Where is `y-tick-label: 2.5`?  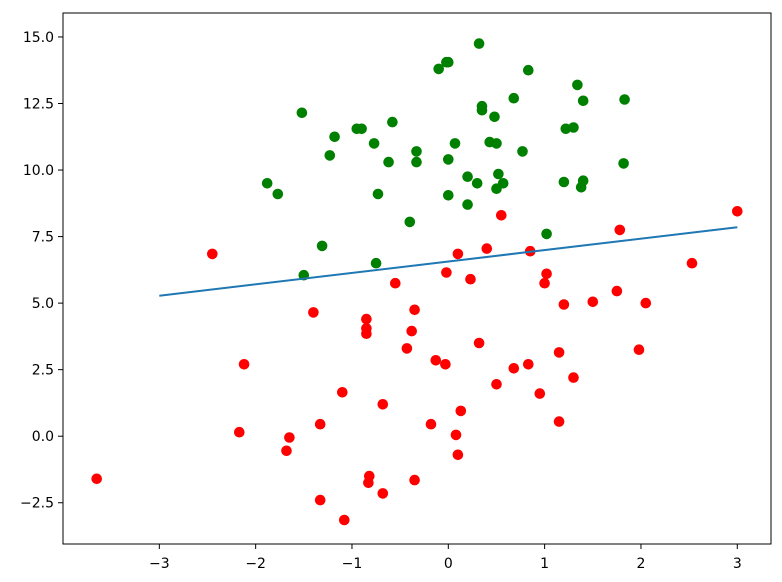 y-tick-label: 2.5 is located at coordinates (43, 371).